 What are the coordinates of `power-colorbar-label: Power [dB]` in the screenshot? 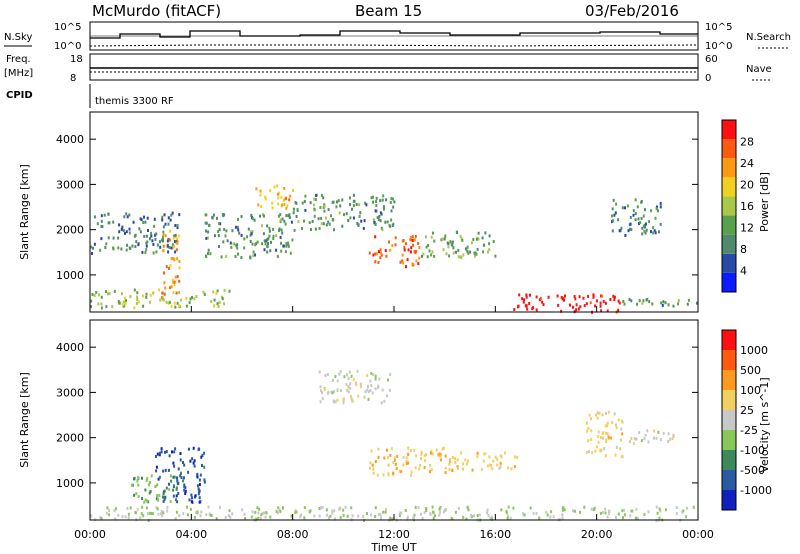 It's located at (764, 202).